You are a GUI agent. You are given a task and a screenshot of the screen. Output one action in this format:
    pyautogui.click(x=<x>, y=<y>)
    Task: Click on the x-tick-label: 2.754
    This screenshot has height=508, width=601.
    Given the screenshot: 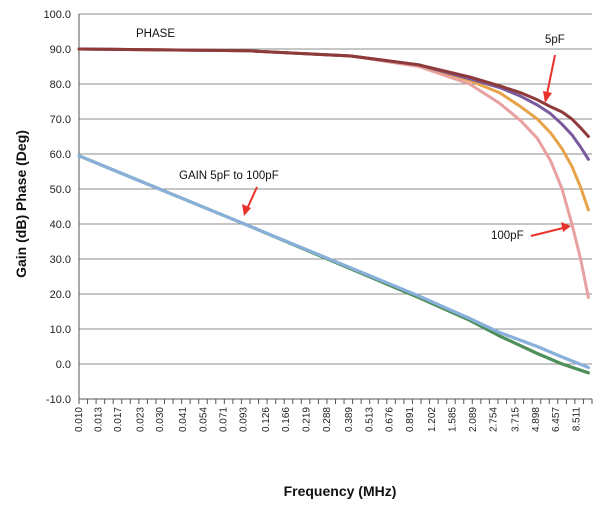 What is the action you would take?
    pyautogui.click(x=493, y=419)
    